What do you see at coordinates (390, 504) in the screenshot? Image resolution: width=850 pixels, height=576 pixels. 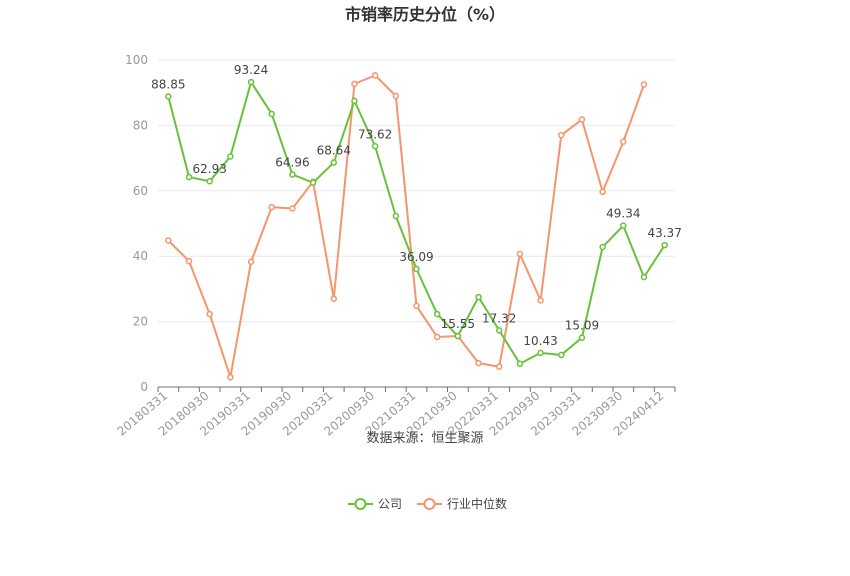 I see `legend-label: 公司` at bounding box center [390, 504].